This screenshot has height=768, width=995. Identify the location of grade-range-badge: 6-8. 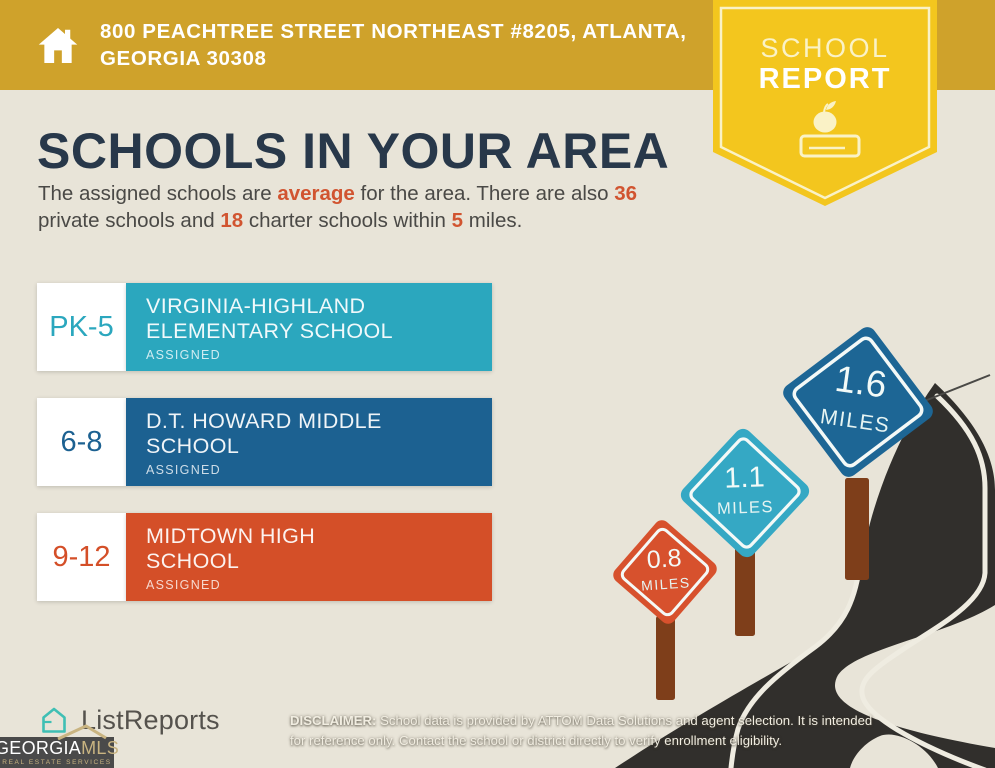
(81, 442).